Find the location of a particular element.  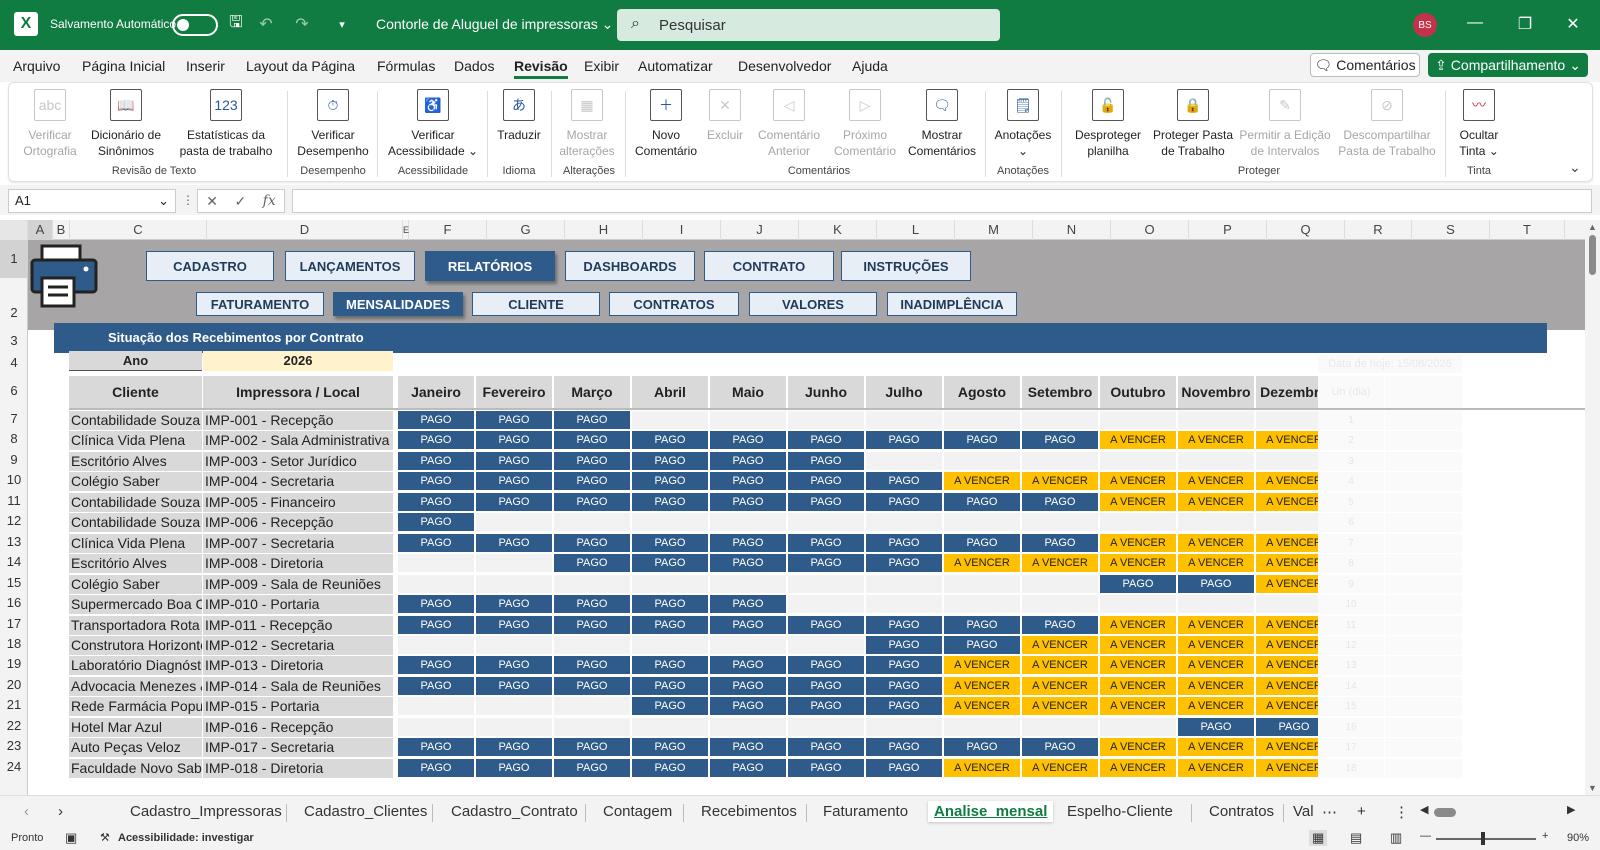

cell-client: Escritório Alves is located at coordinates (135, 461).